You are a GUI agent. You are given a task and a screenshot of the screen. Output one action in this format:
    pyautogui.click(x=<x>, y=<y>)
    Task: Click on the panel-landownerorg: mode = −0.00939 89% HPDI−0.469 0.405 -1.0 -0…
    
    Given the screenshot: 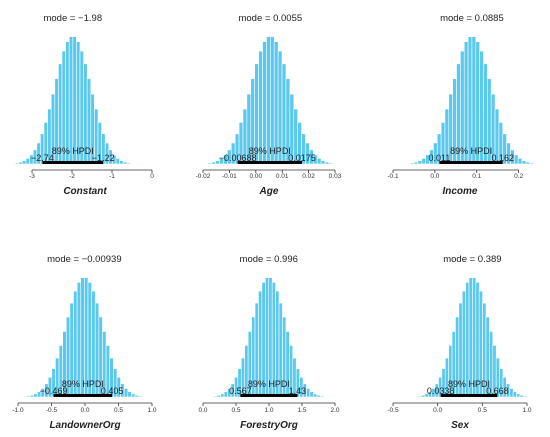 What is the action you would take?
    pyautogui.click(x=84, y=342)
    